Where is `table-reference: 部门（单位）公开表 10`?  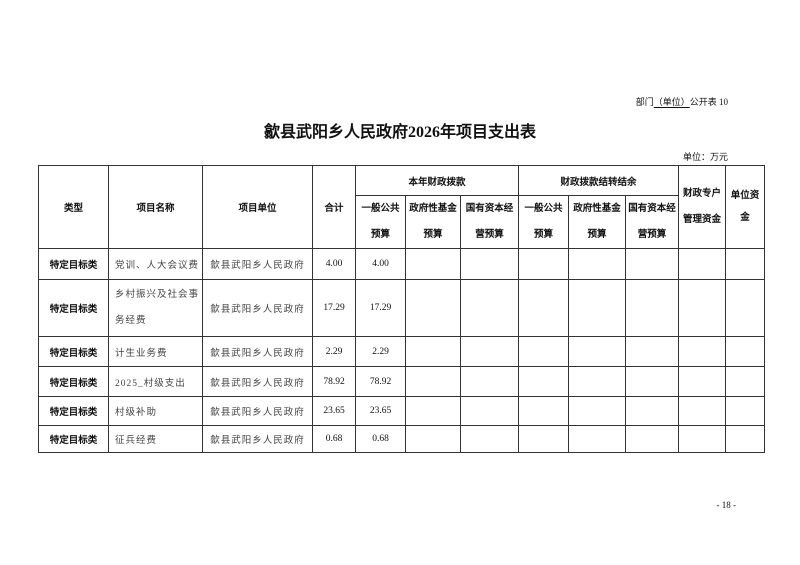 table-reference: 部门（单位）公开表 10 is located at coordinates (682, 101).